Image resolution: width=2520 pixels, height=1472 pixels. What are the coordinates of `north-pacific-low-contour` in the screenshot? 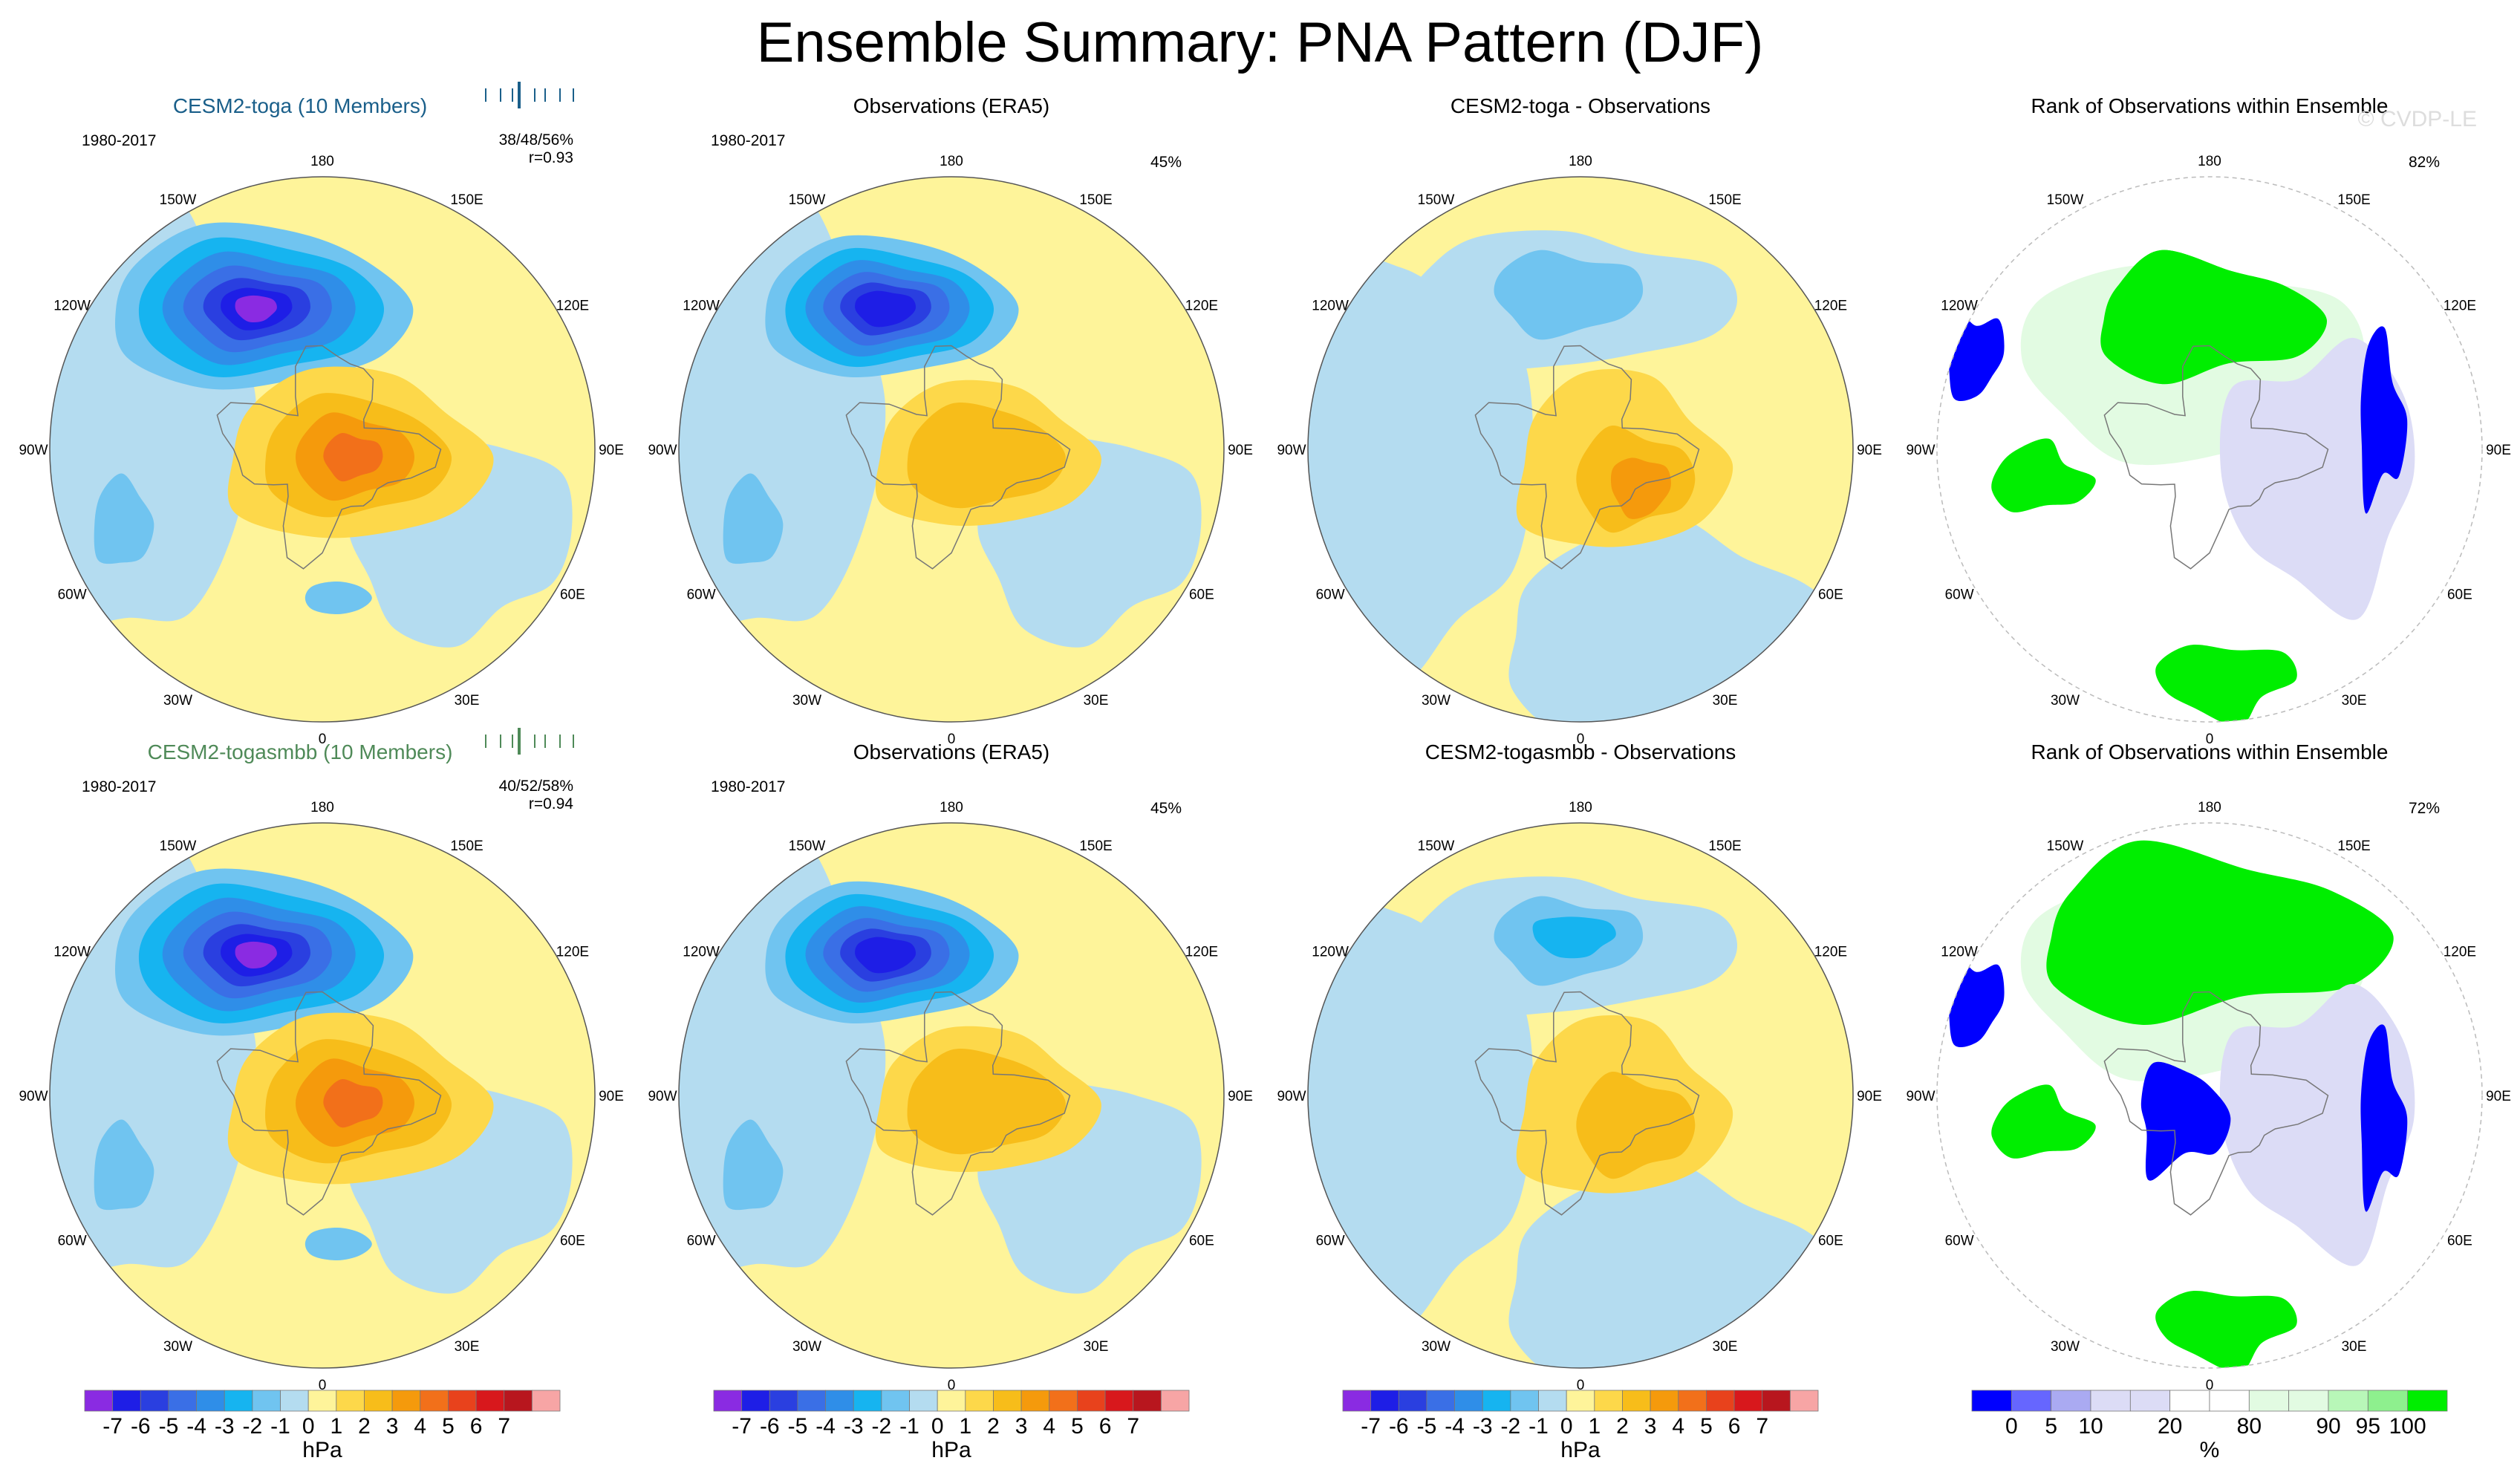 It's located at (885, 956).